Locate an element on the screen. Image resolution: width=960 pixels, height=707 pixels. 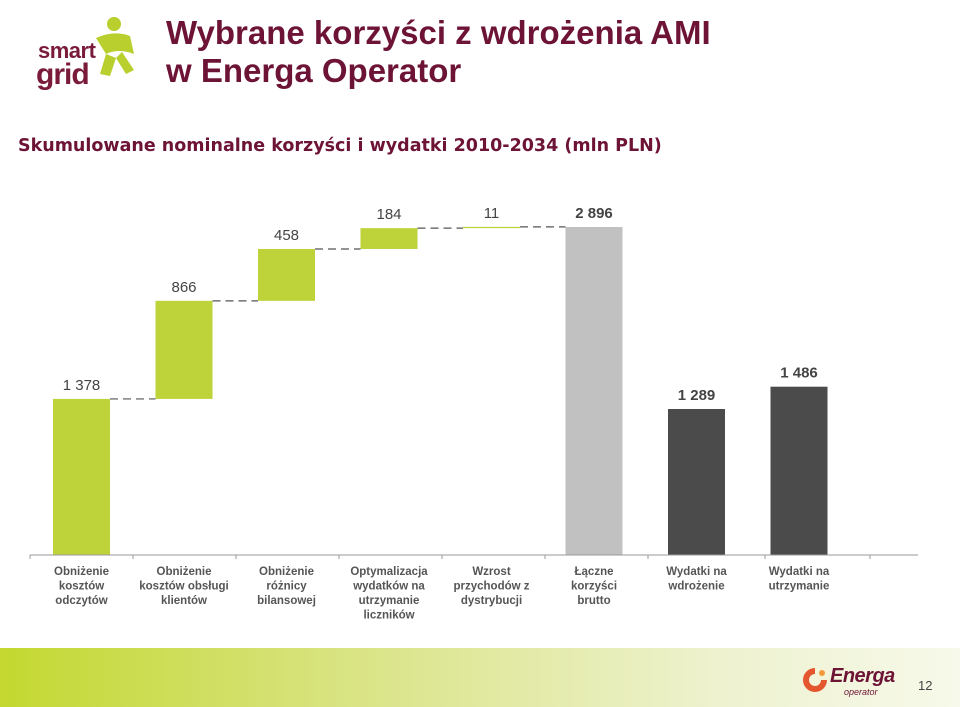
energa-logo: Energa operator is located at coordinates (850, 681).